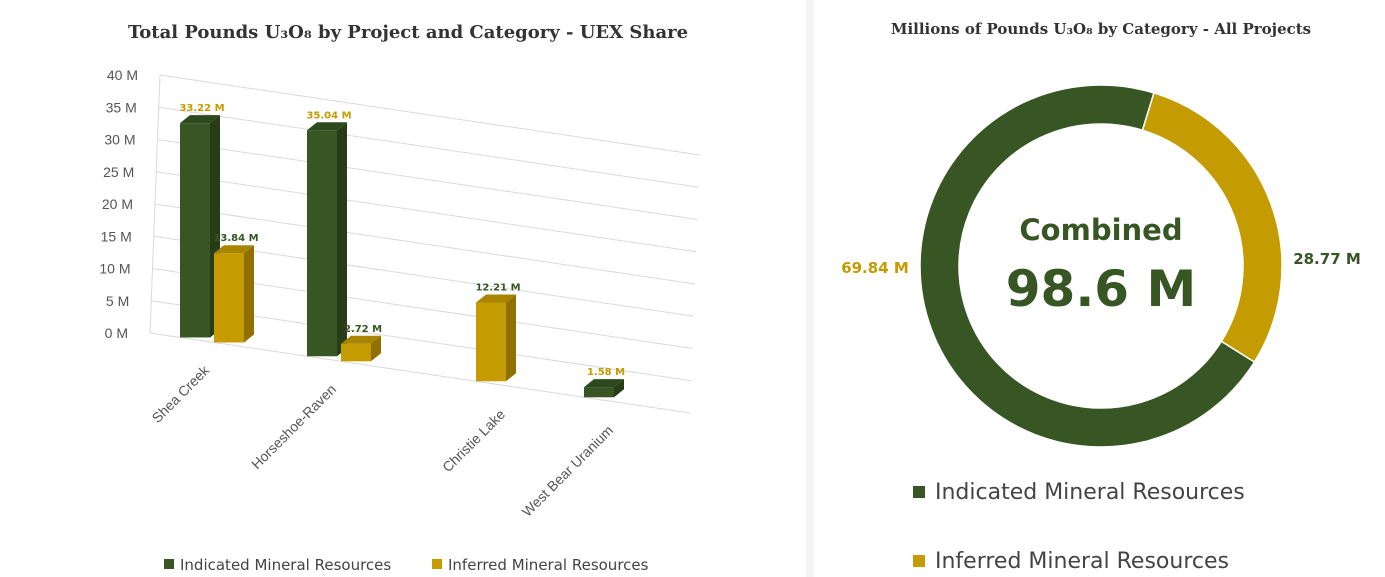 The height and width of the screenshot is (577, 1385). I want to click on bar-data-label: 1.58 M, so click(606, 372).